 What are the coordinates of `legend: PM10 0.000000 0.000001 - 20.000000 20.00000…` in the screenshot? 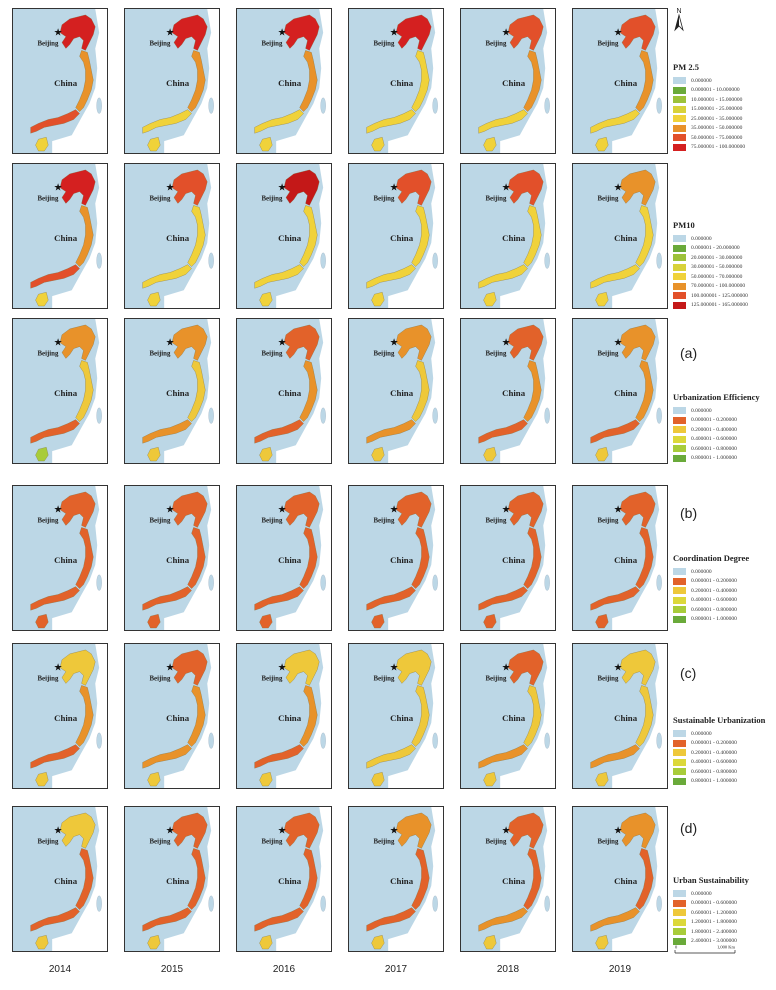 It's located at (710, 265).